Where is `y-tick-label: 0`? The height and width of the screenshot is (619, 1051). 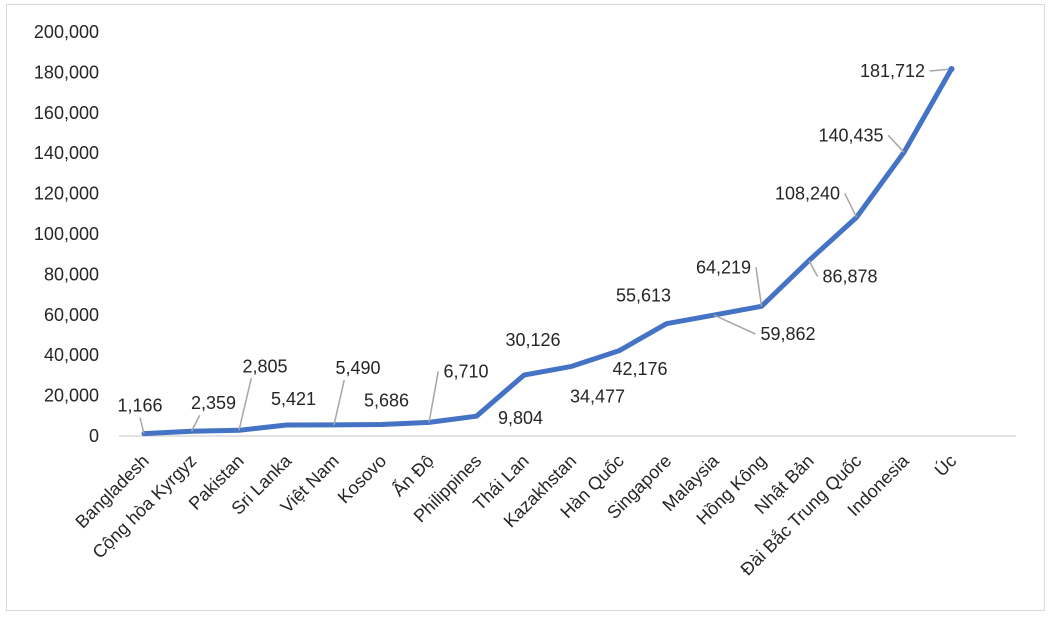 y-tick-label: 0 is located at coordinates (94, 436).